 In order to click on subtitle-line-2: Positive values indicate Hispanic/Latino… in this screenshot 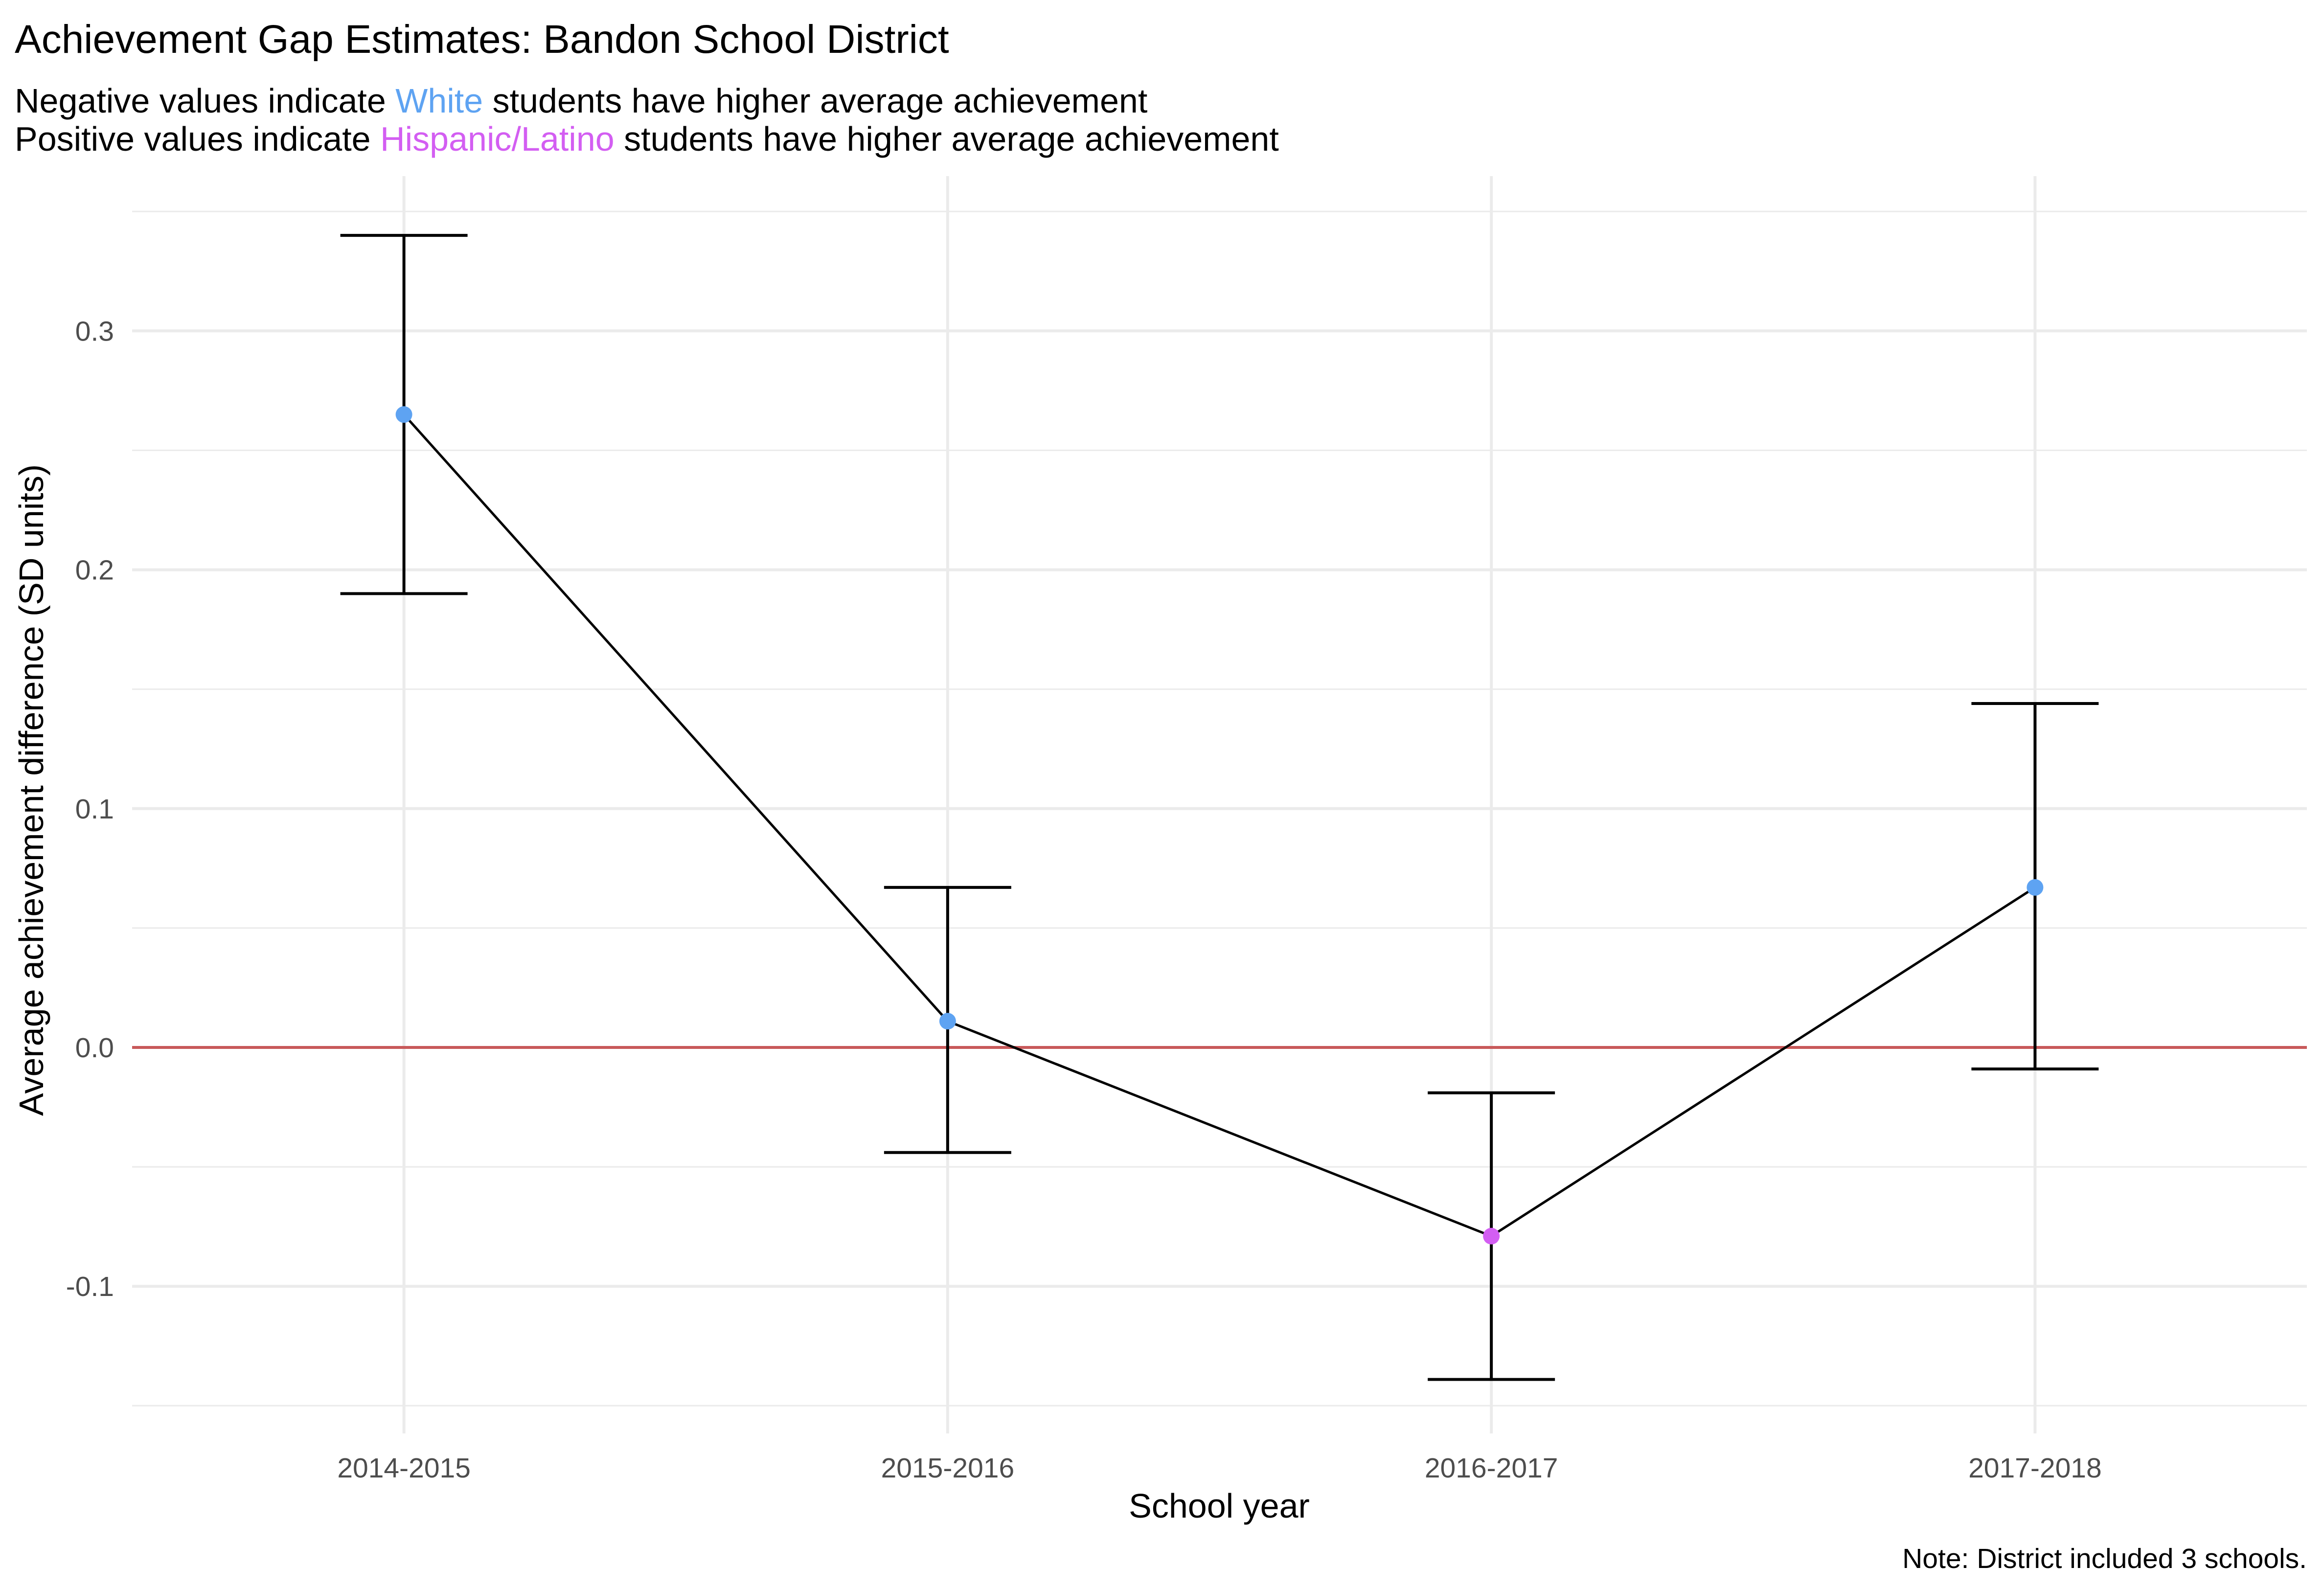, I will do `click(647, 139)`.